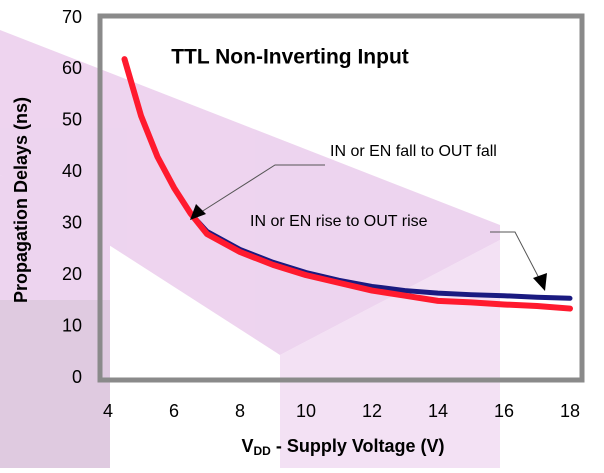 The width and height of the screenshot is (604, 473). What do you see at coordinates (72, 274) in the screenshot?
I see `y-tick-label: 20` at bounding box center [72, 274].